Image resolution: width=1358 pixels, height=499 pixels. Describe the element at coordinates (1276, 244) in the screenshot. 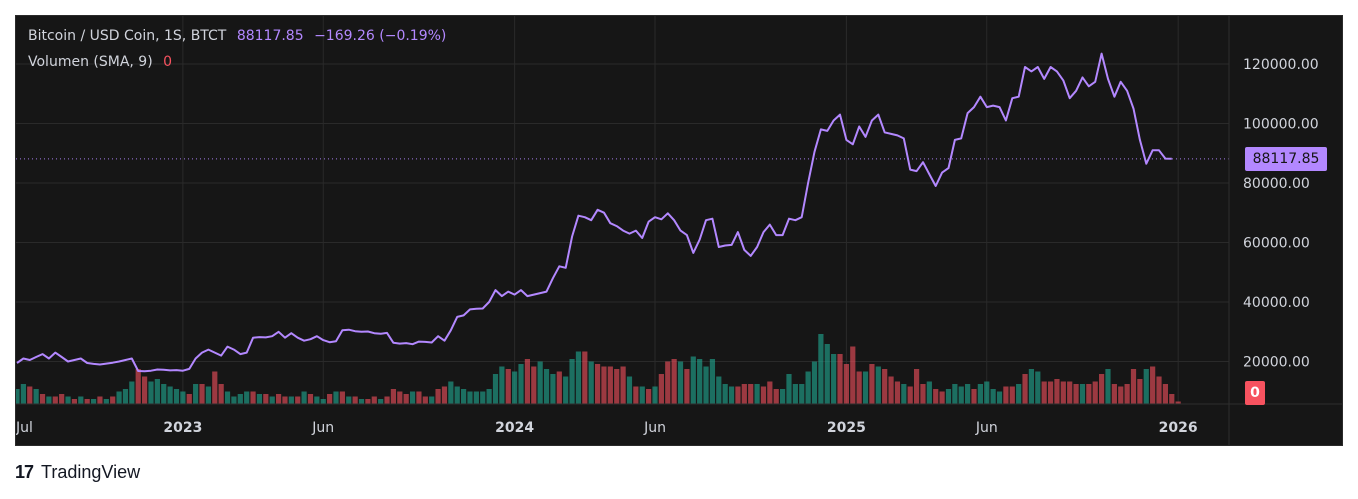

I see `y-tick-label: 60000.00` at that location.